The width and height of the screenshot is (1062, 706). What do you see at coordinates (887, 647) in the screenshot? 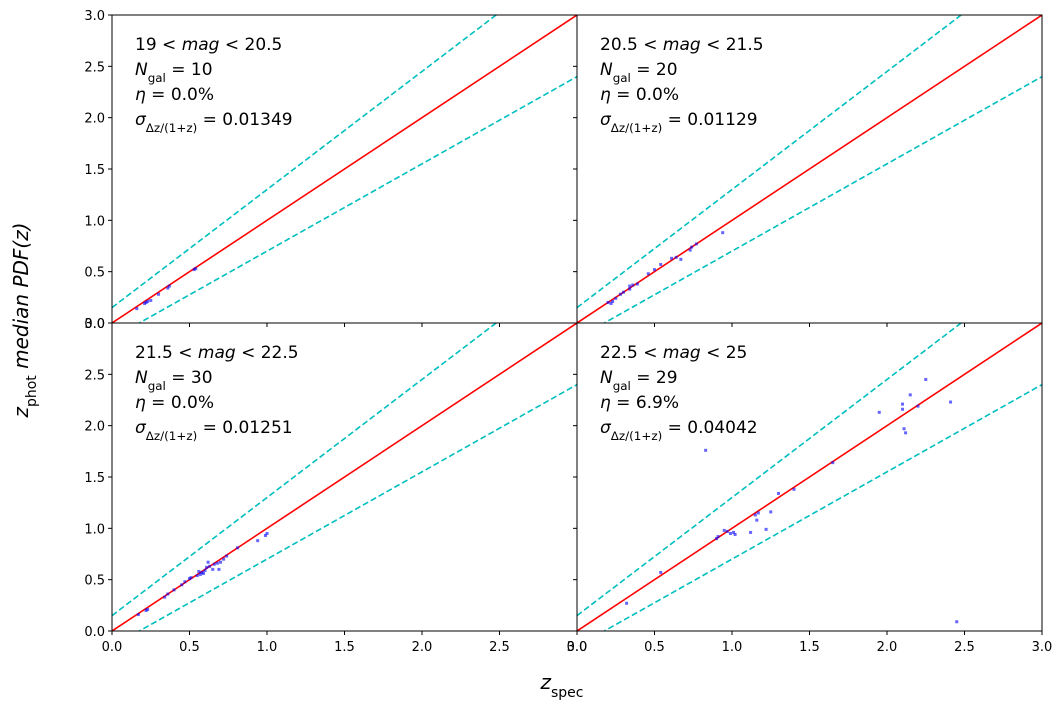
I see `x-tick-label: 2.0` at bounding box center [887, 647].